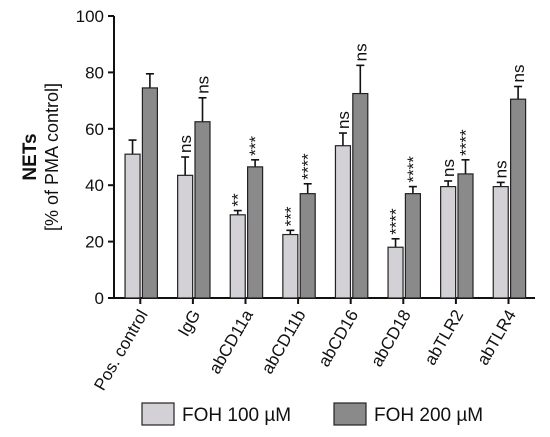 The width and height of the screenshot is (550, 437). I want to click on y-tick-label: 20, so click(94, 242).